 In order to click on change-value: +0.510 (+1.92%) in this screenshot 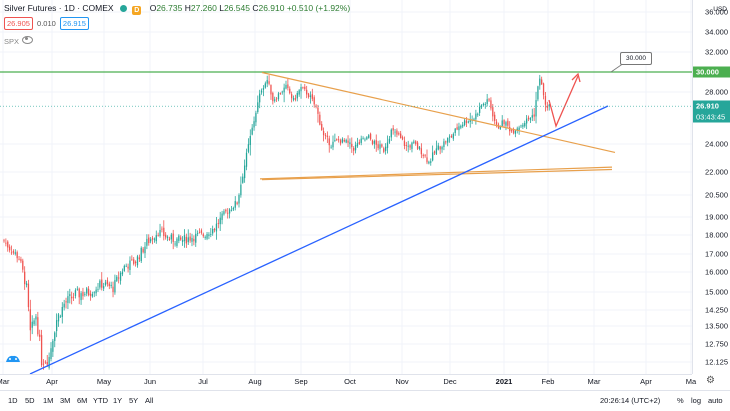, I will do `click(318, 8)`.